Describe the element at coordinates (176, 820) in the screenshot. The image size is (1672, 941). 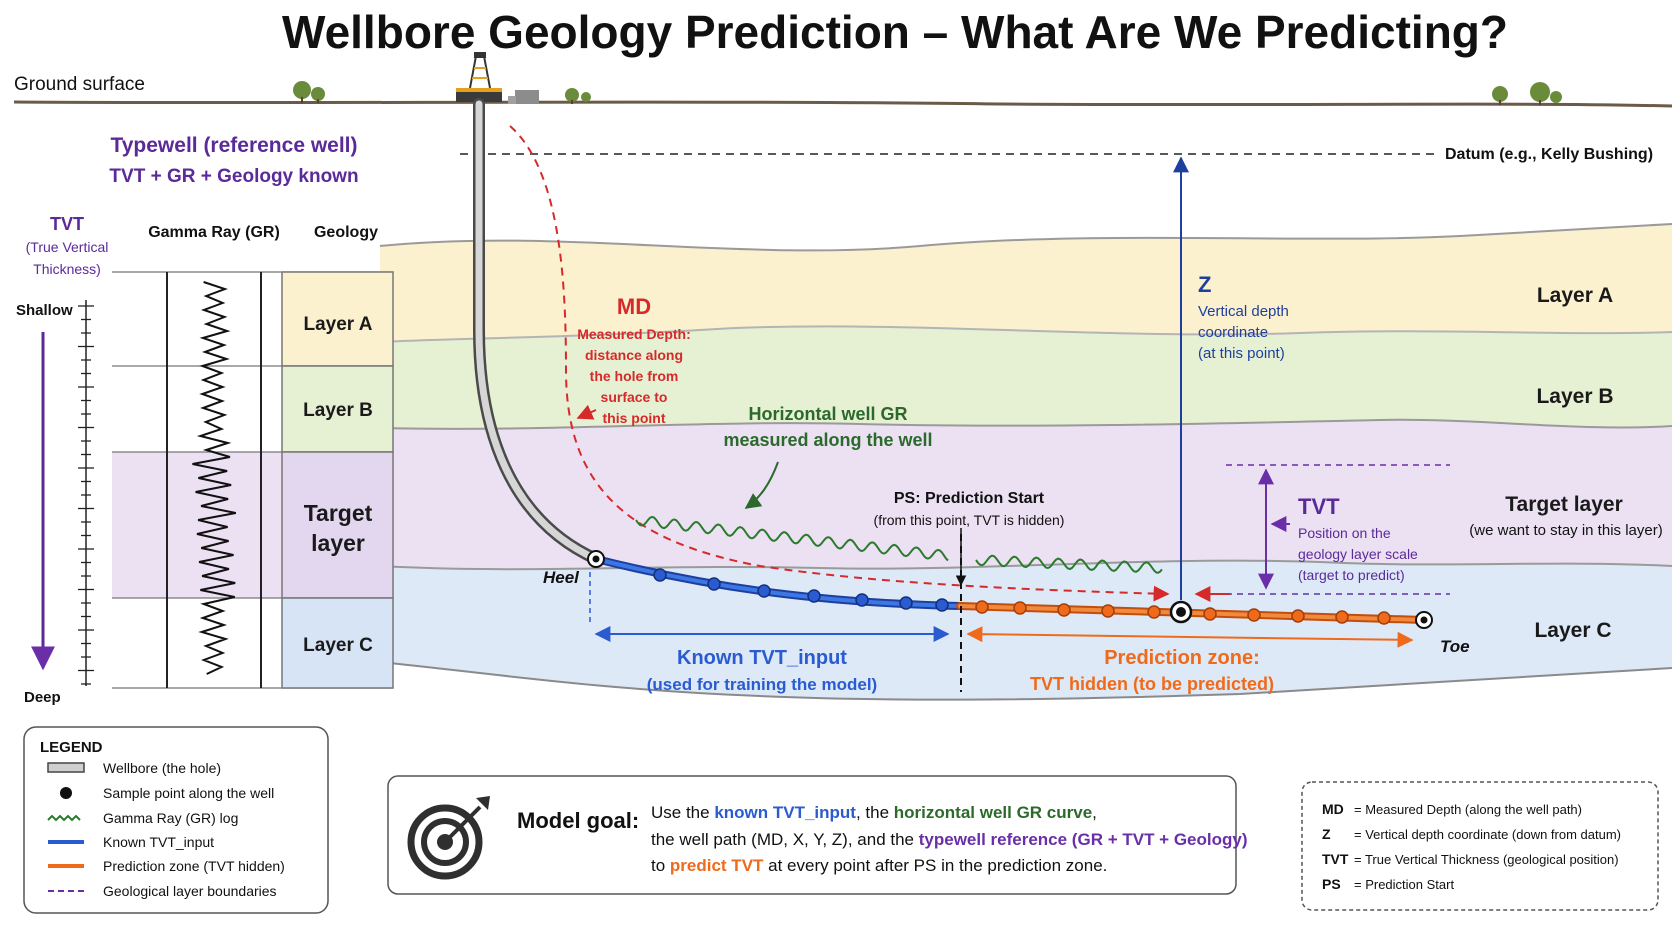
I see `legend-box` at that location.